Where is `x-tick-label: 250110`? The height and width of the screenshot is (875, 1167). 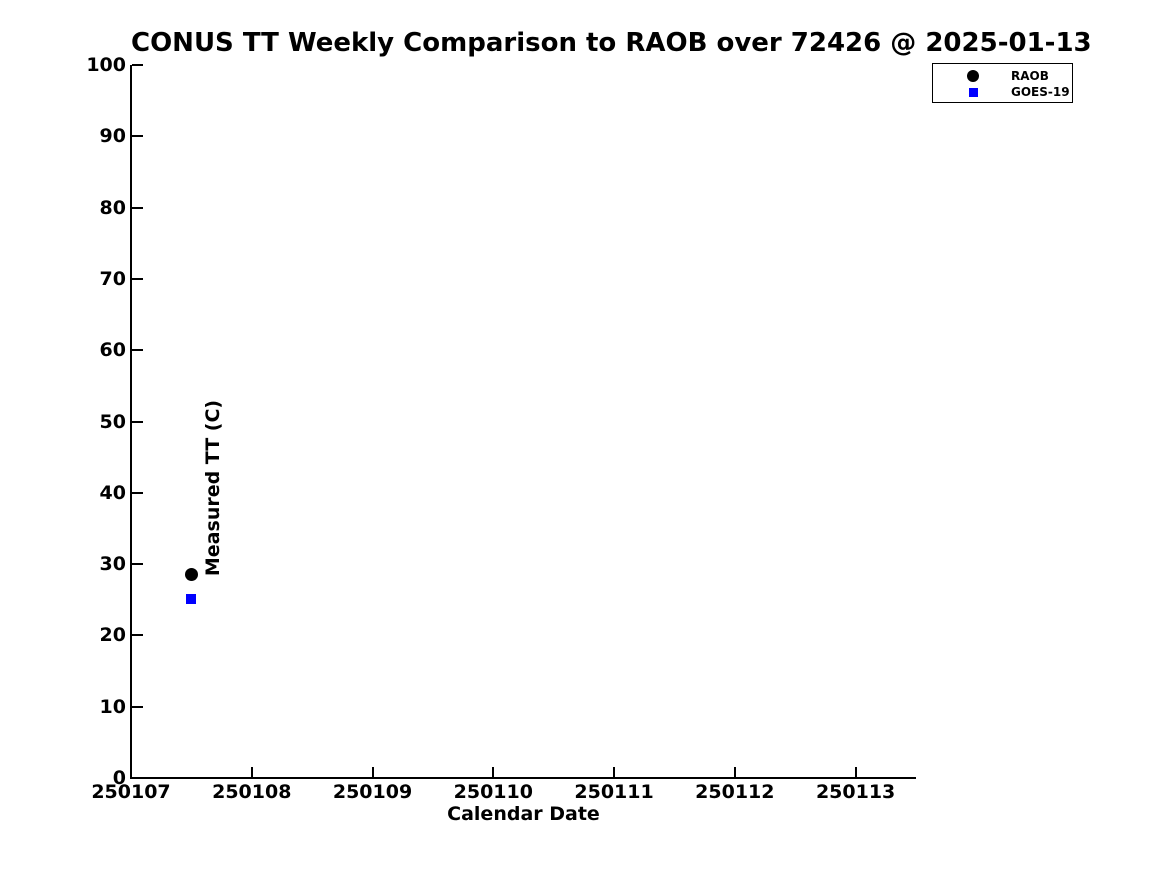
x-tick-label: 250110 is located at coordinates (493, 792).